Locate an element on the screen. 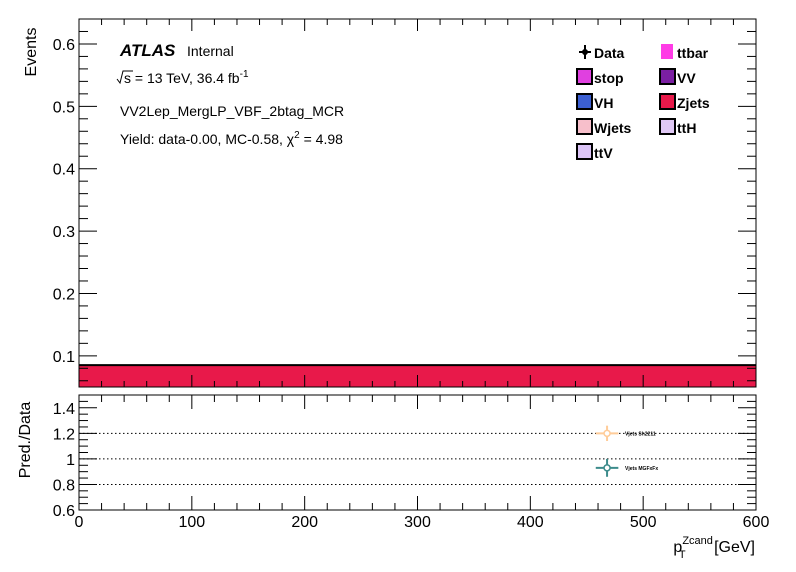  internal-label: Internal is located at coordinates (210, 51).